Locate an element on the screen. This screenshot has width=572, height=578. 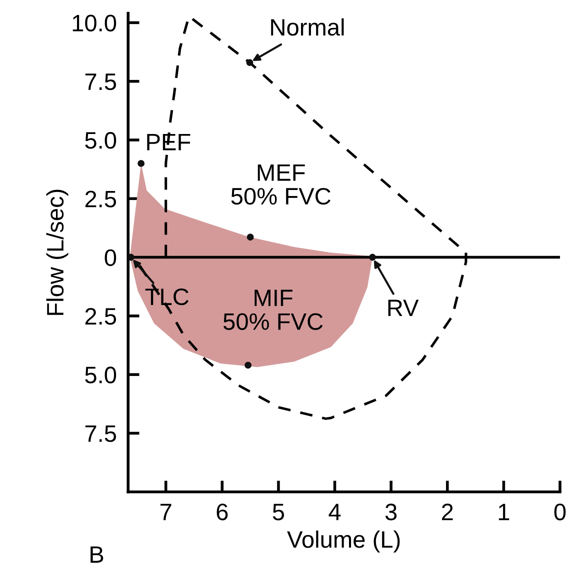
point is located at coordinates (250, 62).